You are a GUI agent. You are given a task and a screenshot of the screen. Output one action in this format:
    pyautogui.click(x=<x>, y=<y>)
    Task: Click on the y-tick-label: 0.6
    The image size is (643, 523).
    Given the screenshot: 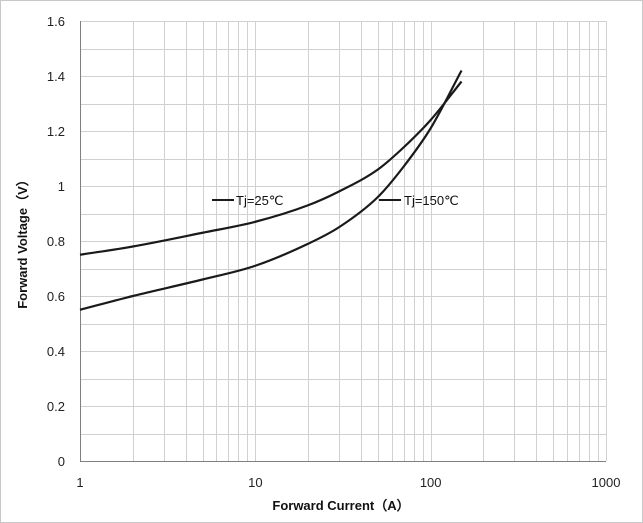 What is the action you would take?
    pyautogui.click(x=56, y=296)
    